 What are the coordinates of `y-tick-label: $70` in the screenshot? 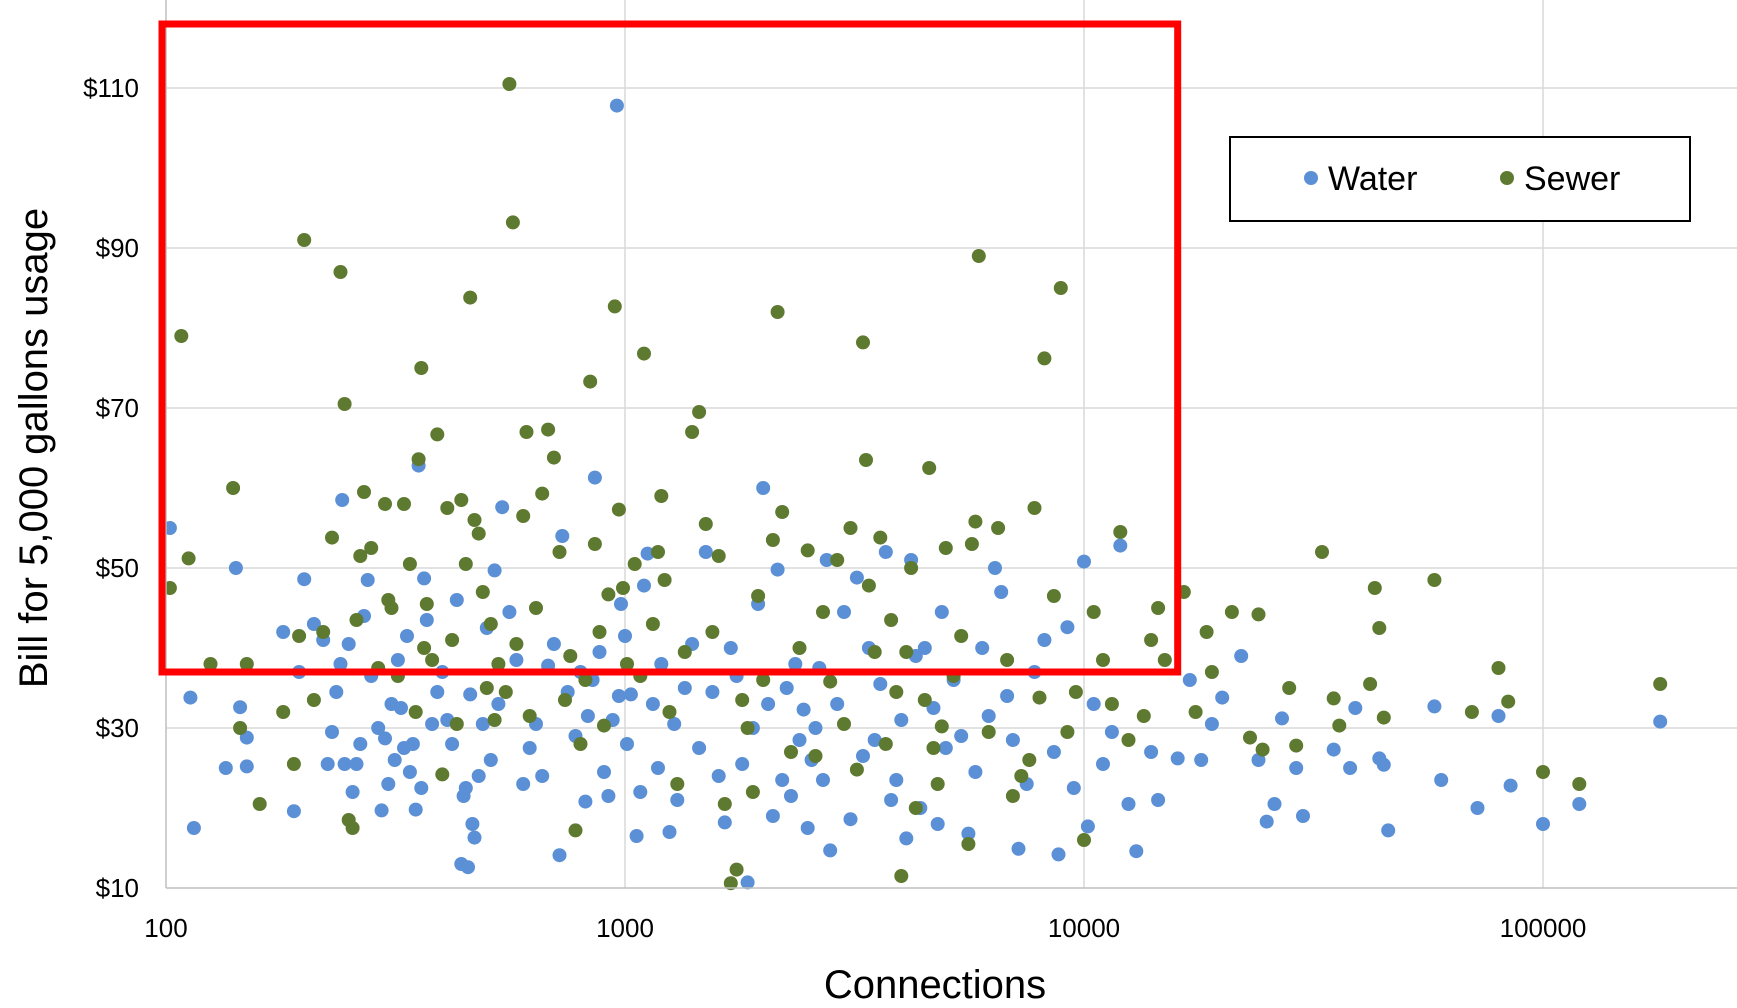 It's located at (117, 408).